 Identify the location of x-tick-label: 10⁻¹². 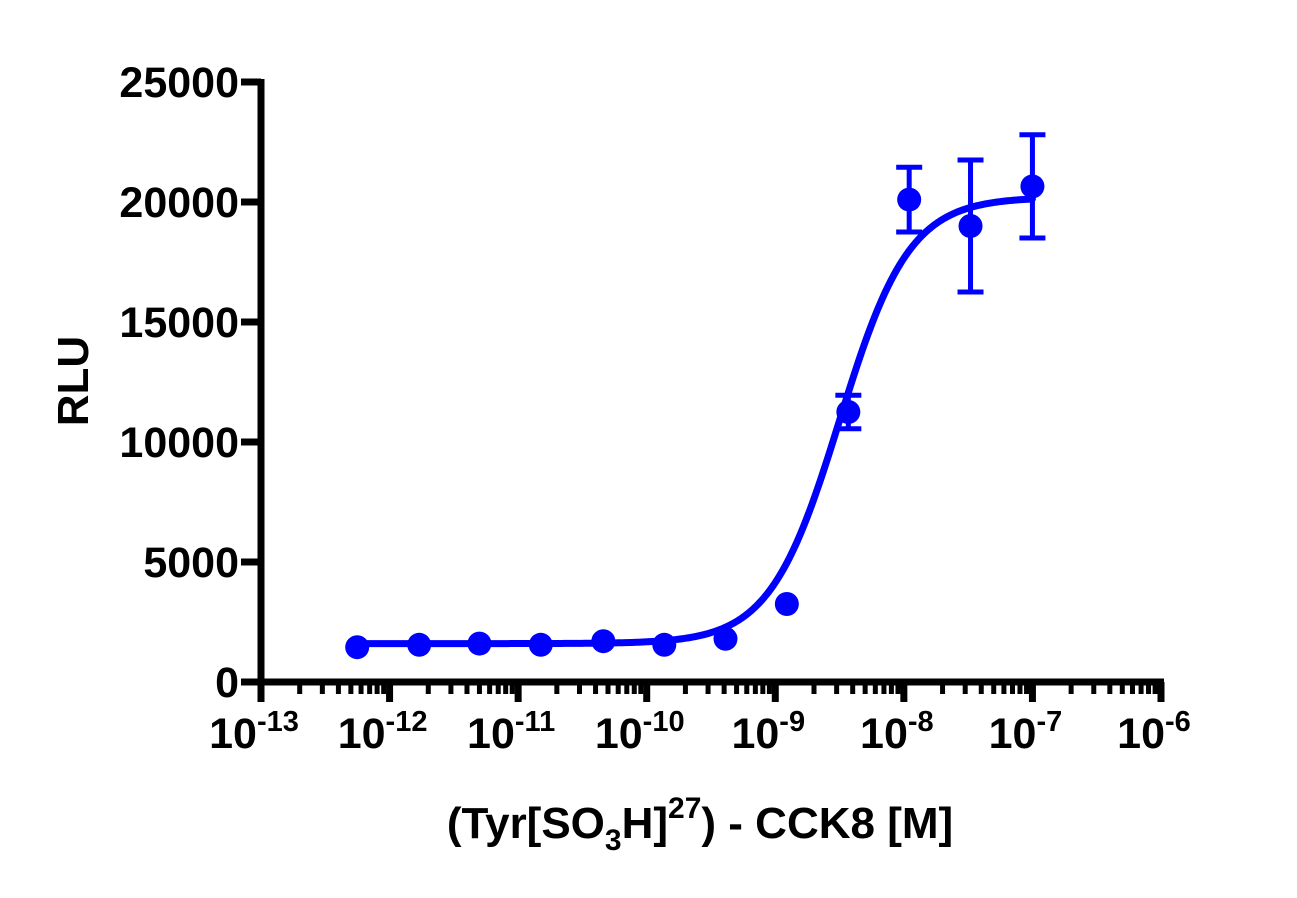
(383, 732).